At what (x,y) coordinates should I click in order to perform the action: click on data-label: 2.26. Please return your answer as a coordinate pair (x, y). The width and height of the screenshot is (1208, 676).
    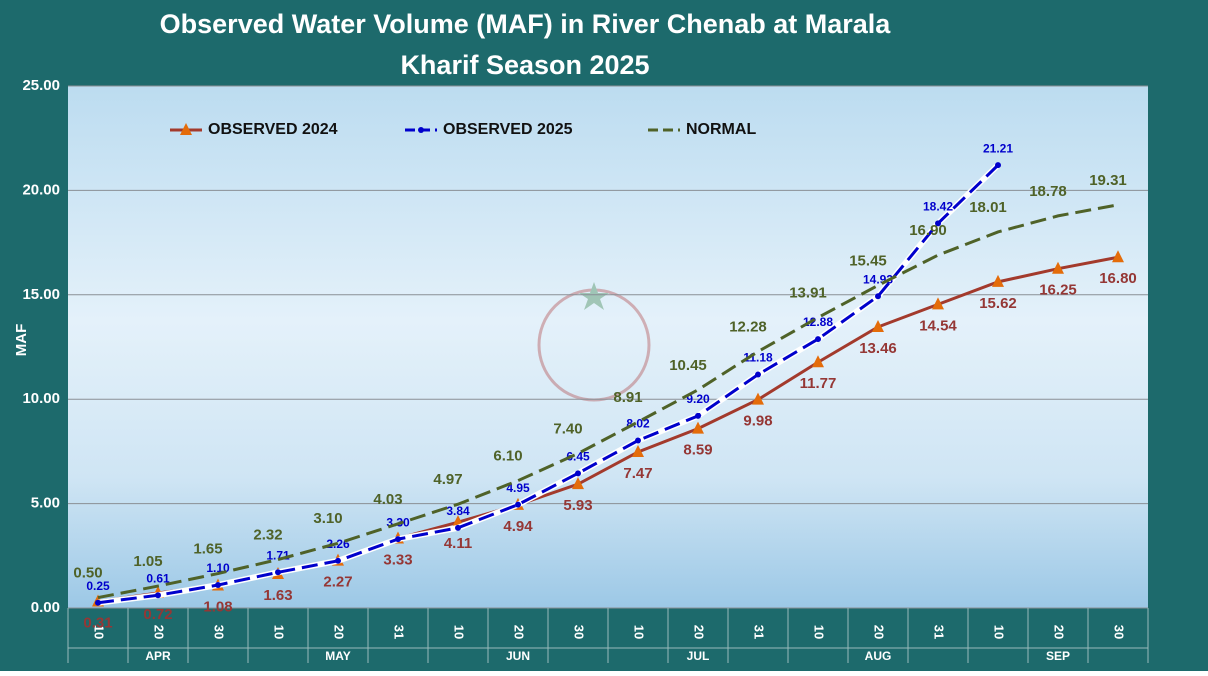
    Looking at the image, I should click on (338, 544).